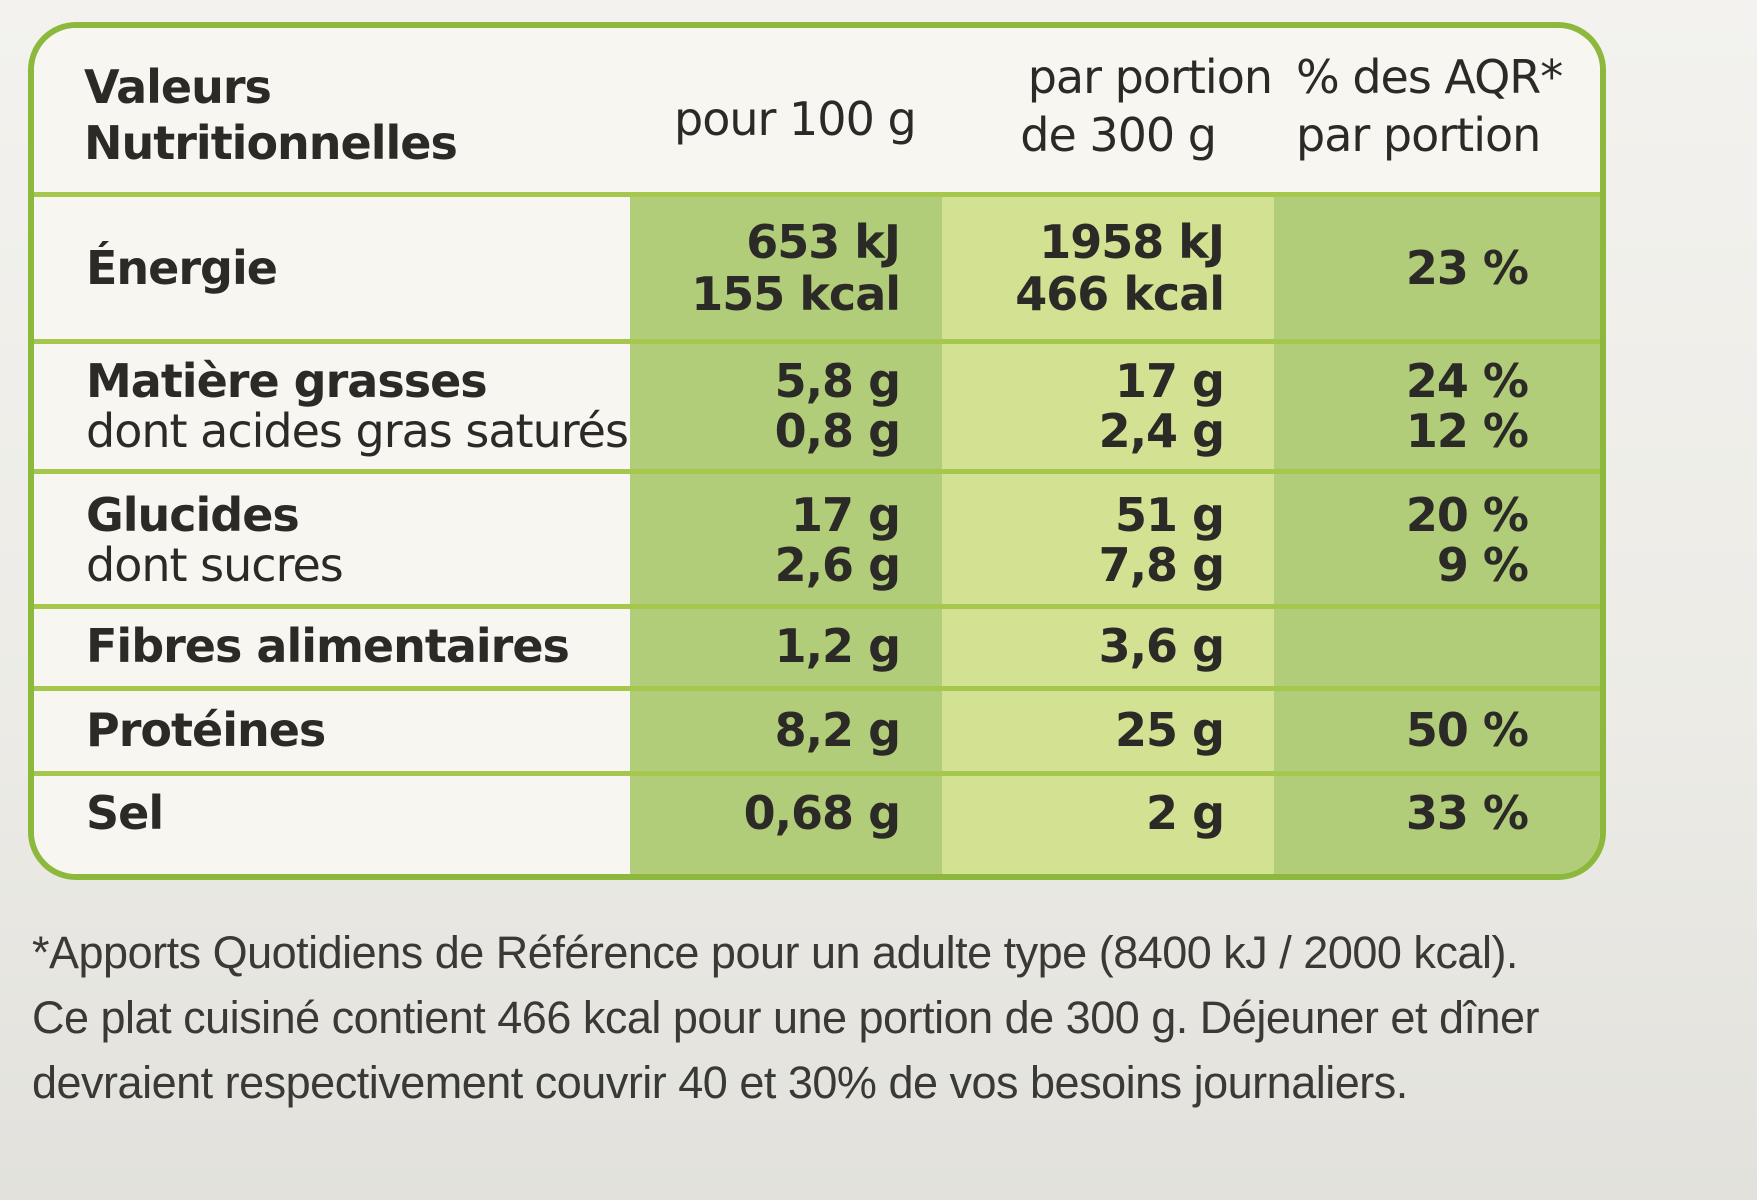 Image resolution: width=1757 pixels, height=1200 pixels. I want to click on row-label: Glucides, so click(193, 515).